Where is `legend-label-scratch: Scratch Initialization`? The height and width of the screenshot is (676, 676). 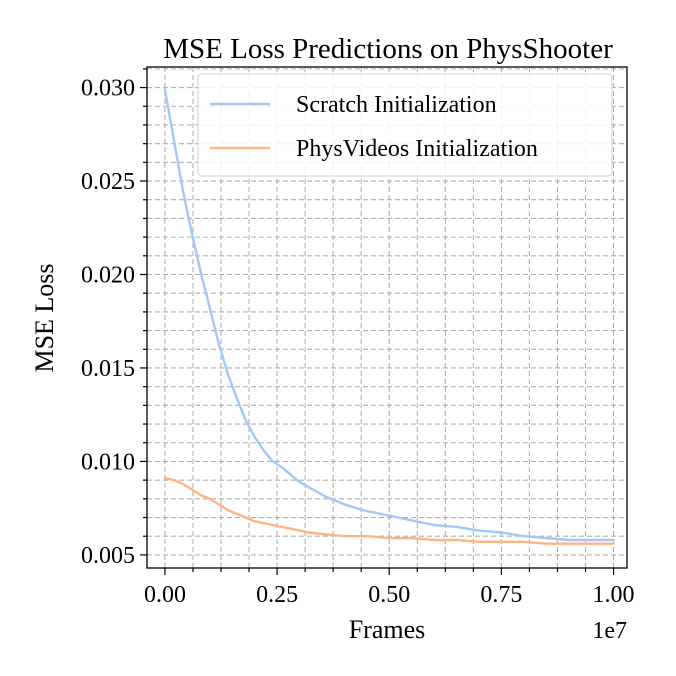
legend-label-scratch: Scratch Initialization is located at coordinates (396, 105).